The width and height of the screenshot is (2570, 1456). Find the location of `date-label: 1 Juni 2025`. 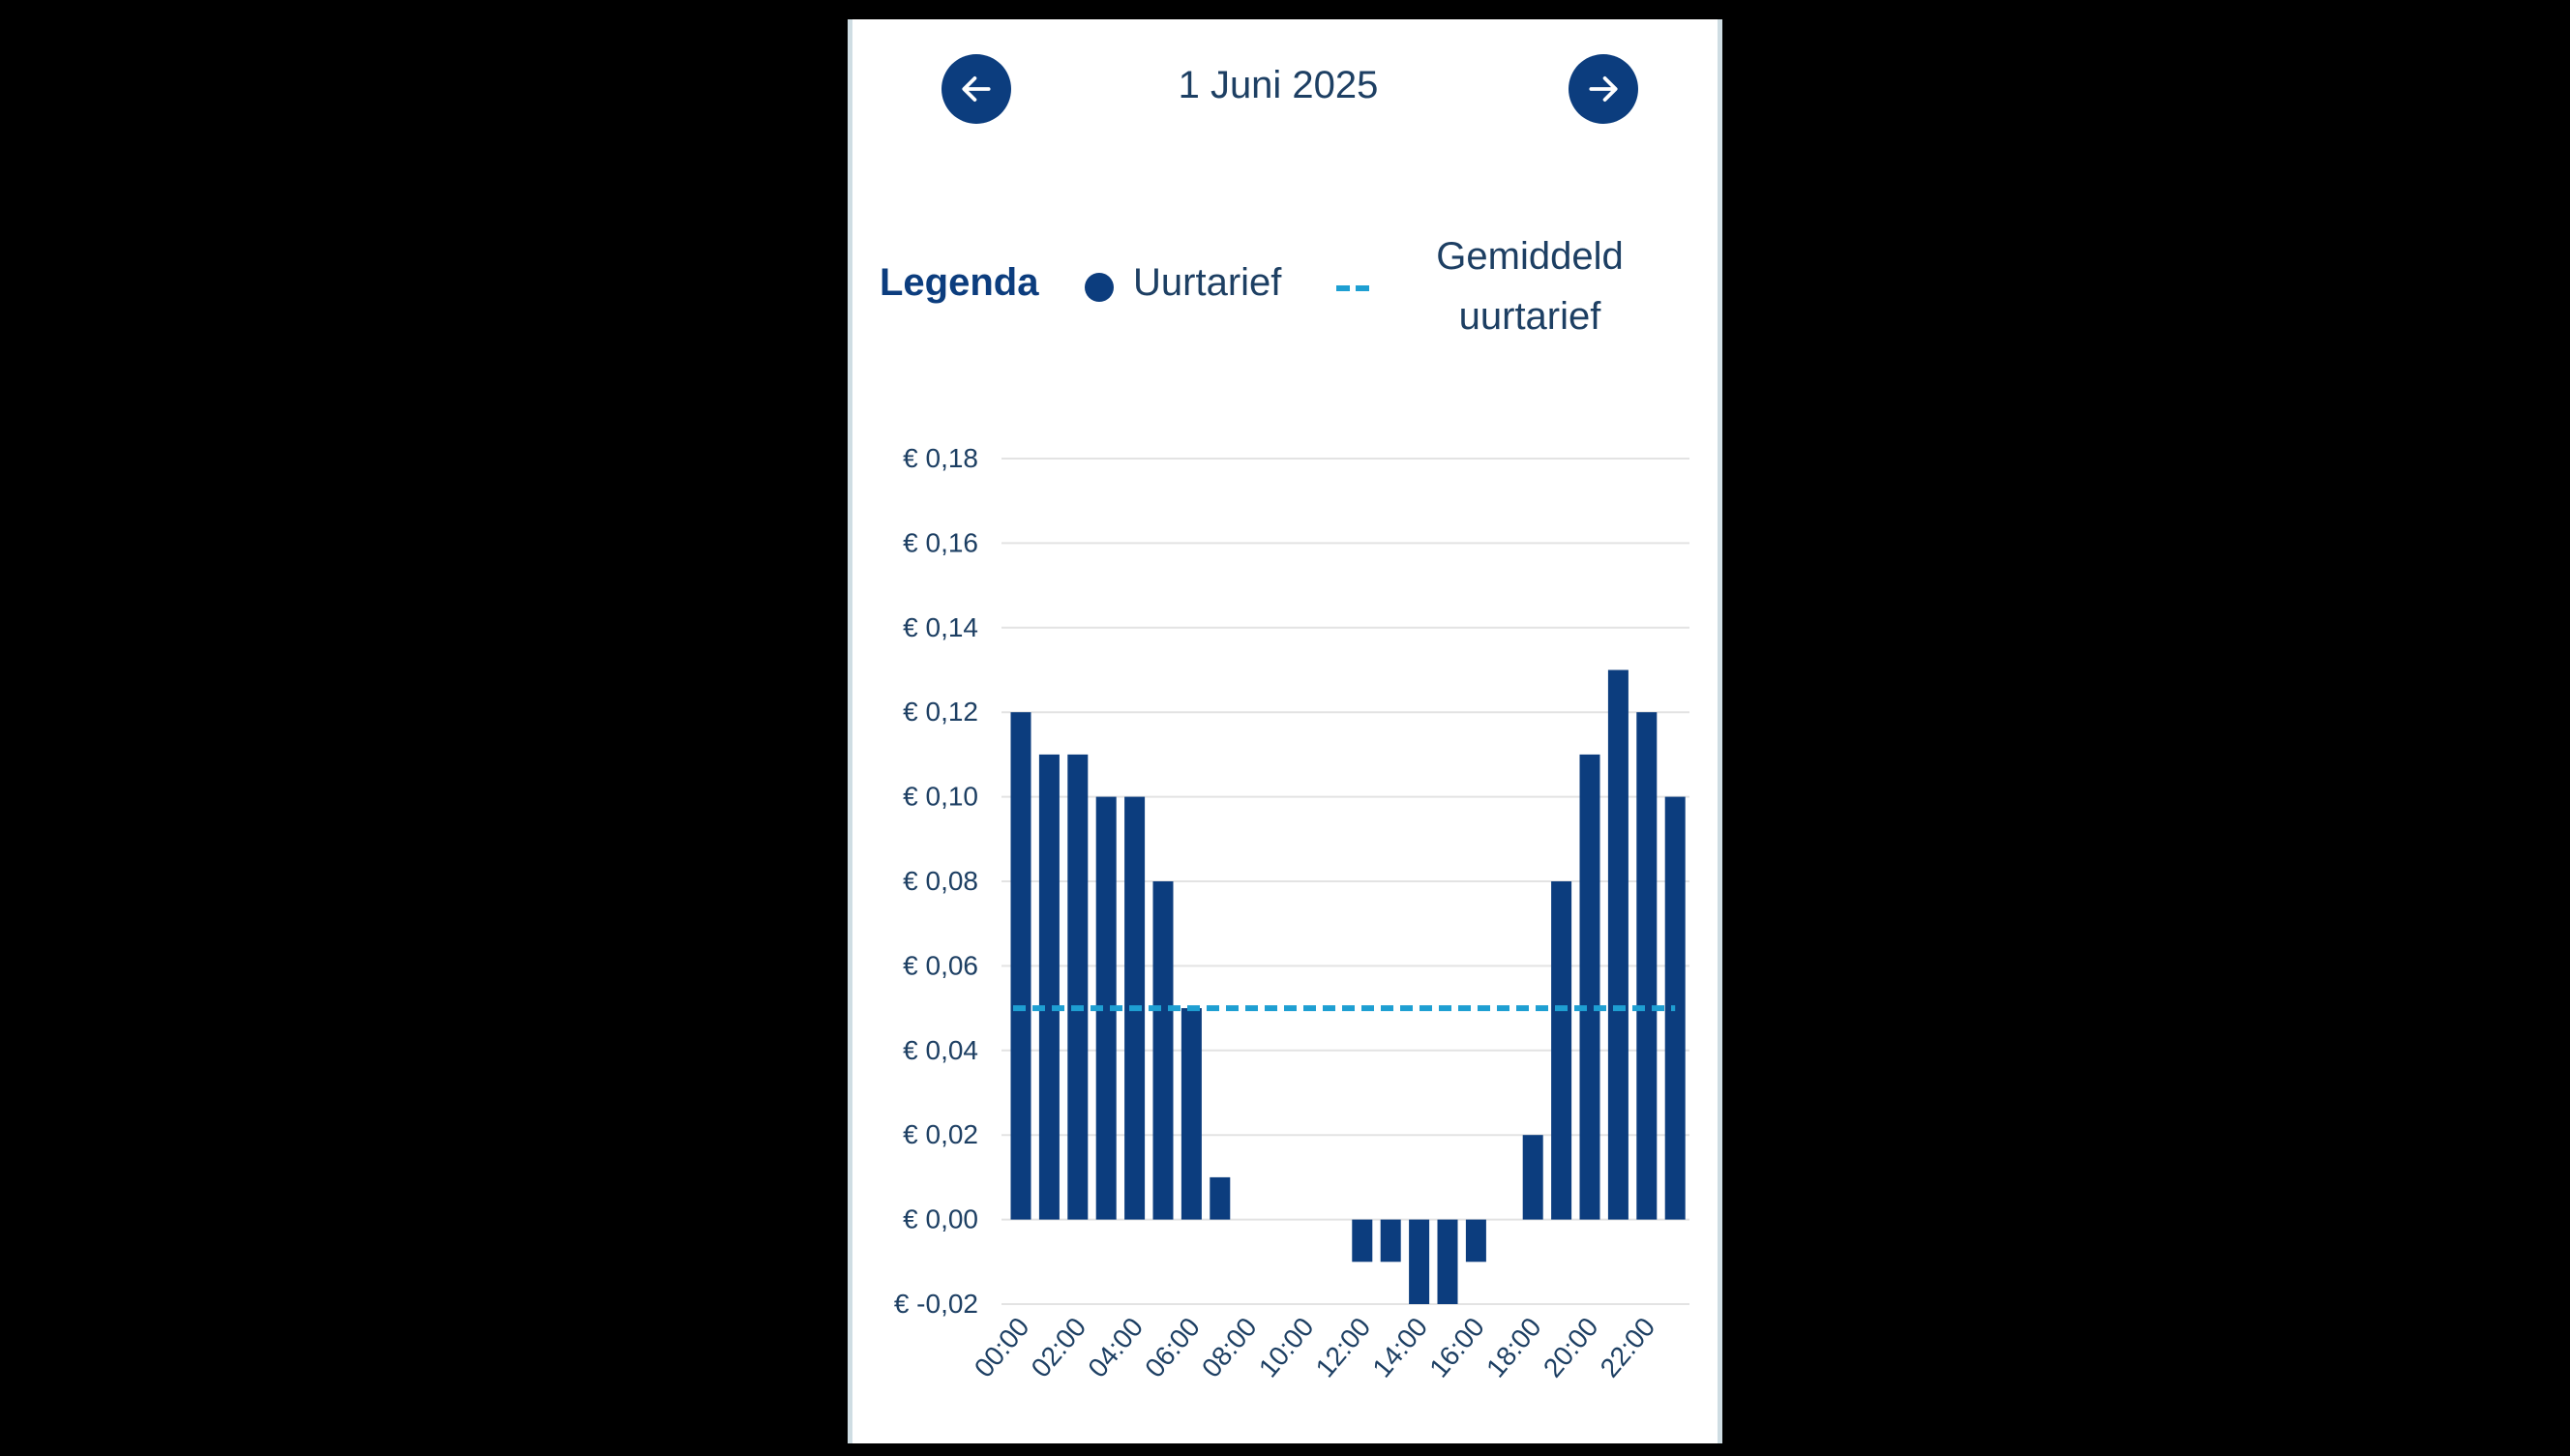

date-label: 1 Juni 2025 is located at coordinates (1279, 85).